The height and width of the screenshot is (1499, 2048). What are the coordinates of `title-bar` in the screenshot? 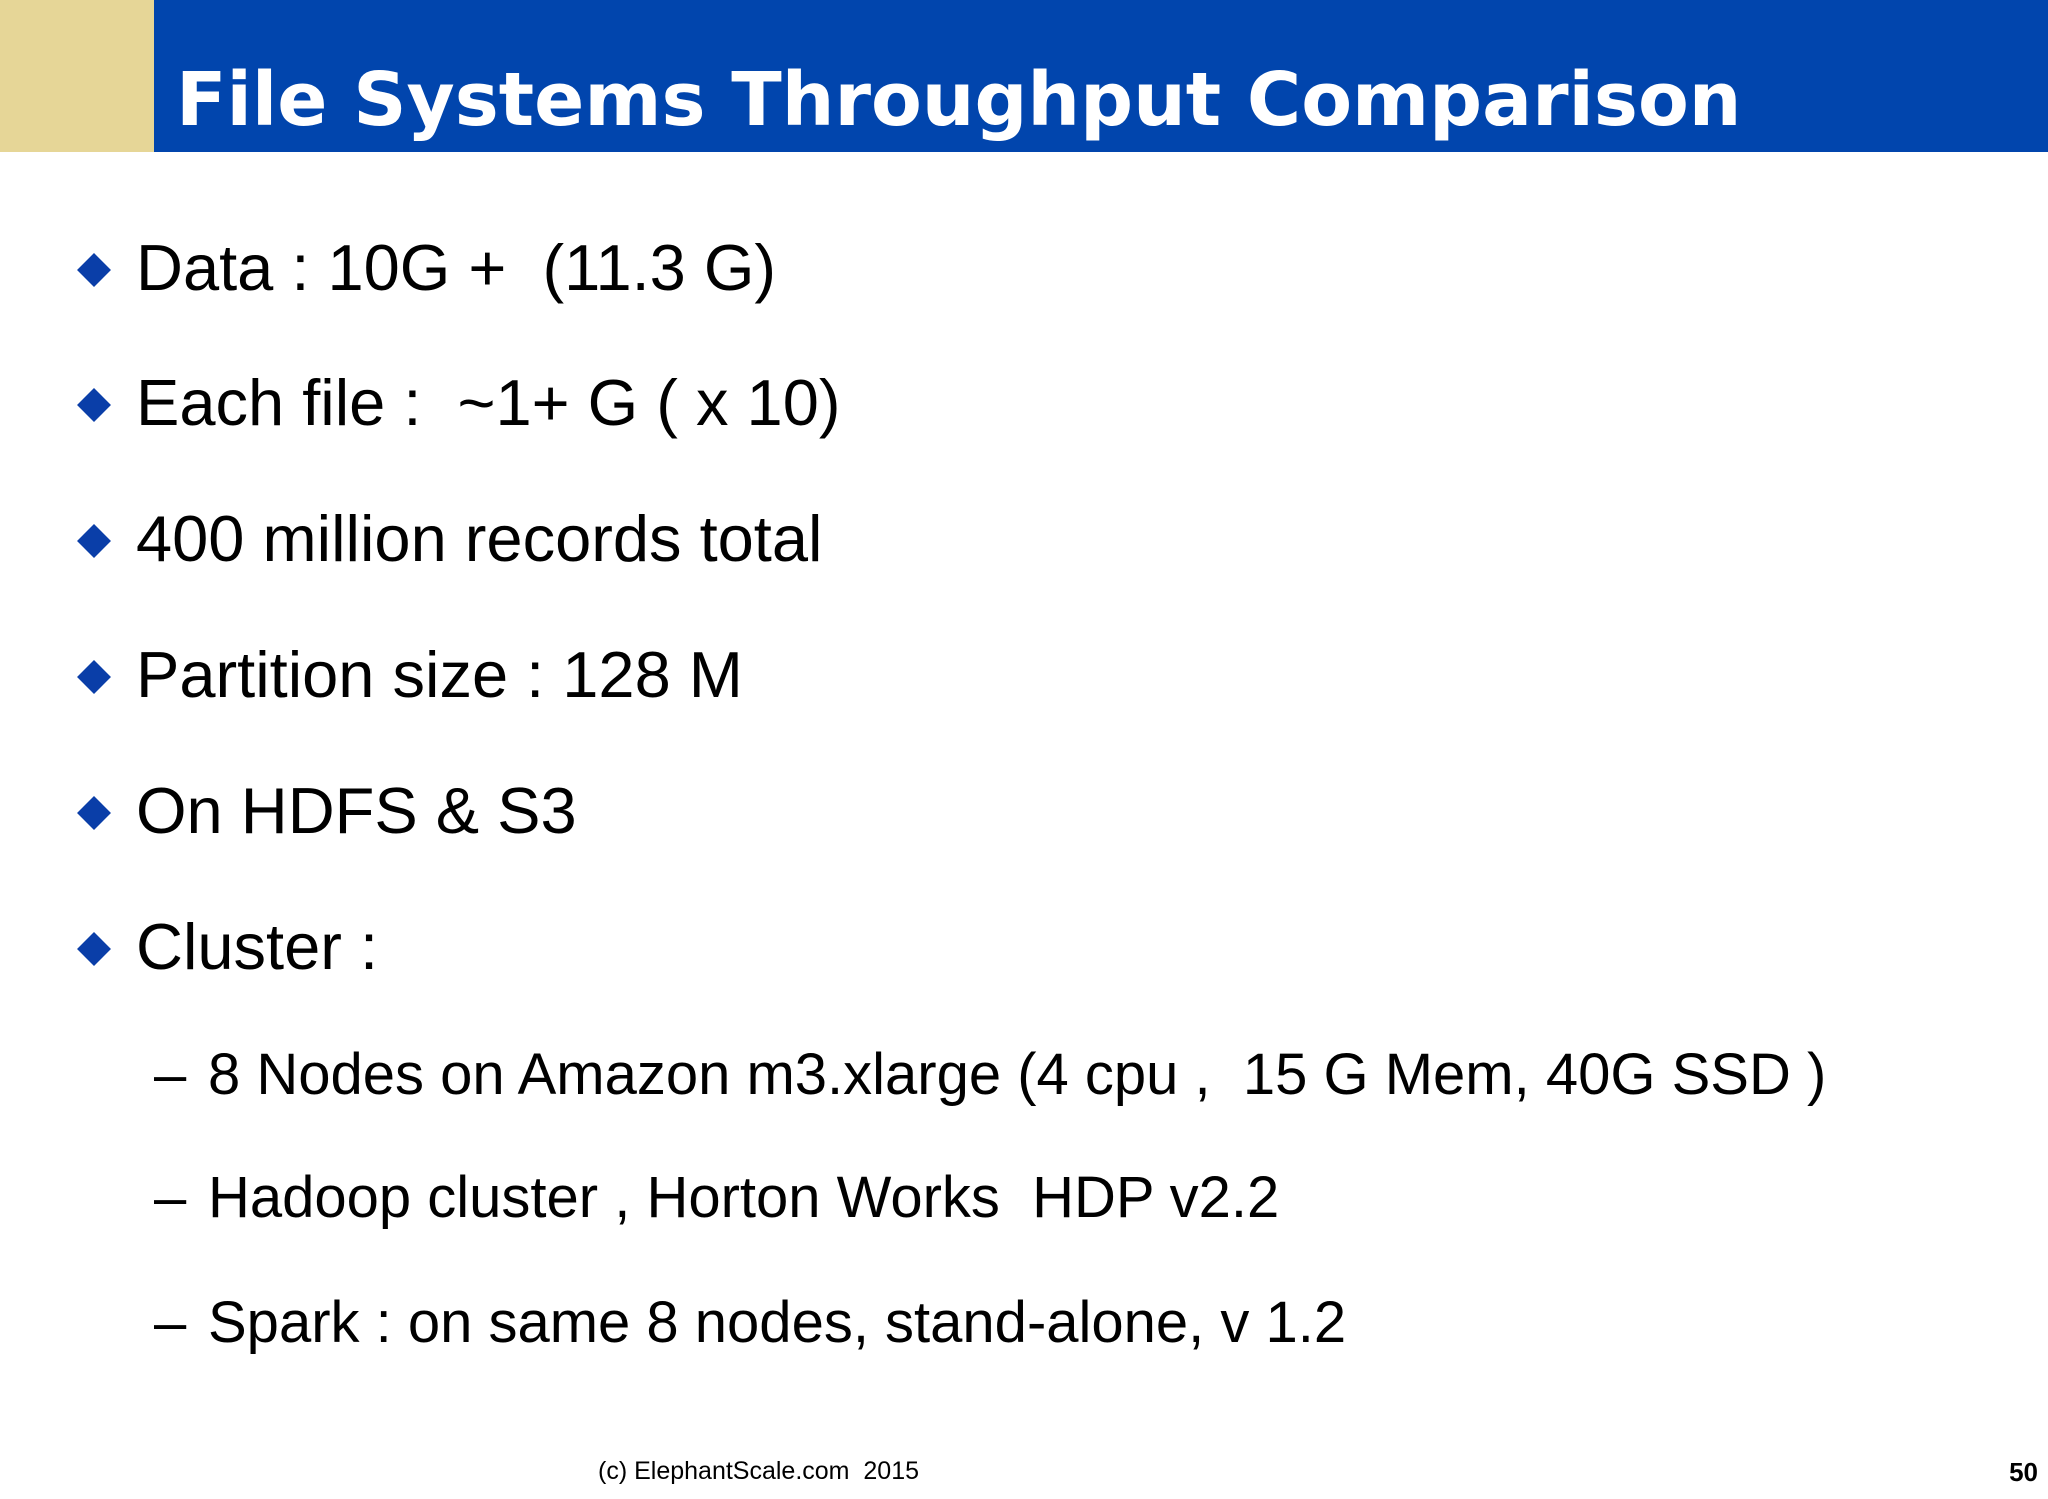 It's located at (1101, 76).